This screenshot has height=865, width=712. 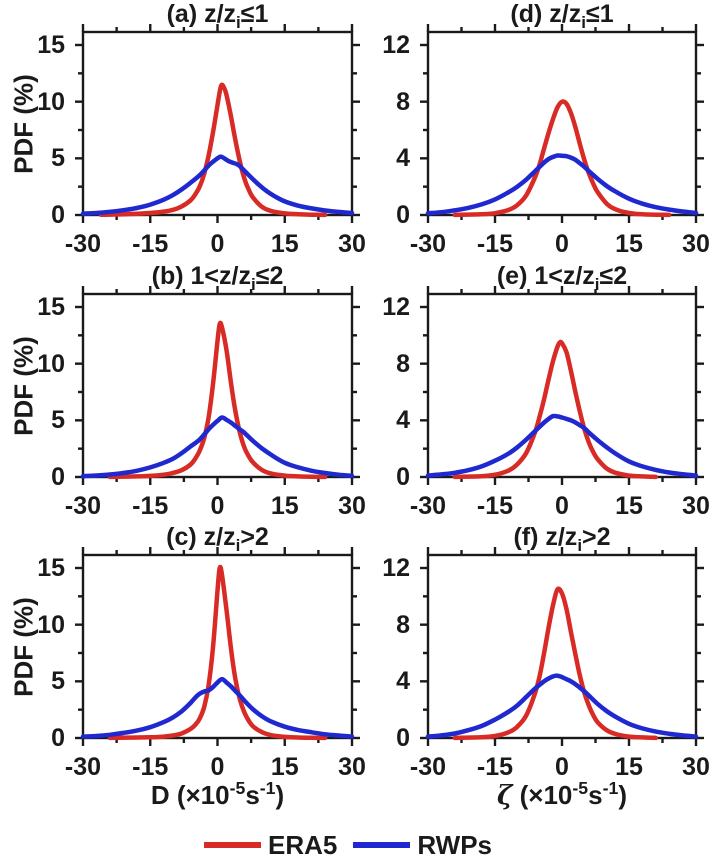 I want to click on plot-area-f, so click(x=562, y=646).